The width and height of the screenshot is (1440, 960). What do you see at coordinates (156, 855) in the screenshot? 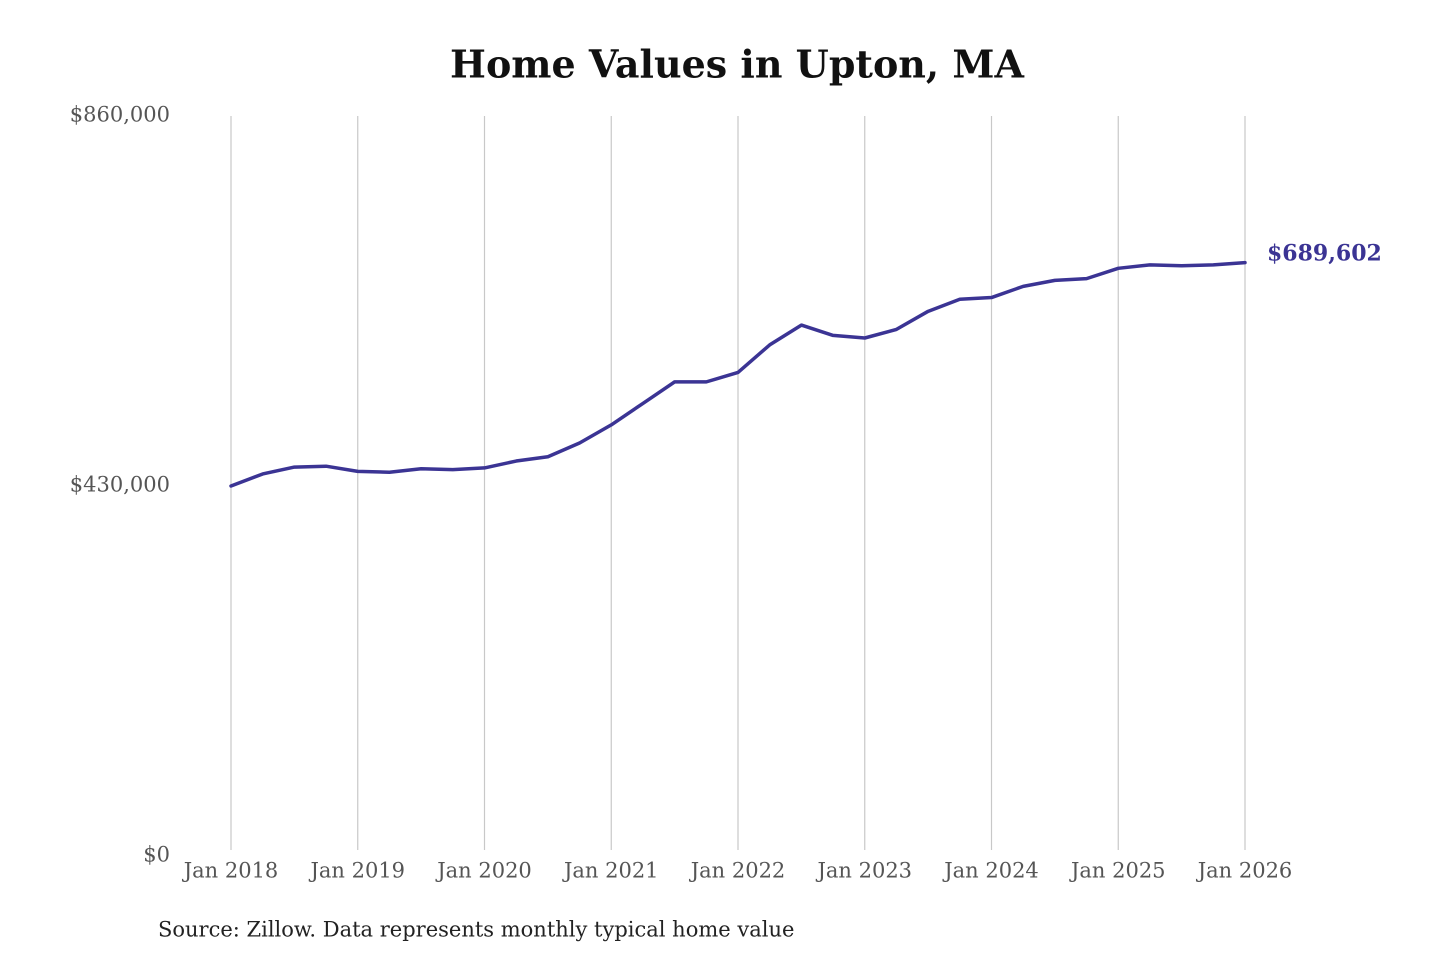
I see `y-tick-label: $0` at bounding box center [156, 855].